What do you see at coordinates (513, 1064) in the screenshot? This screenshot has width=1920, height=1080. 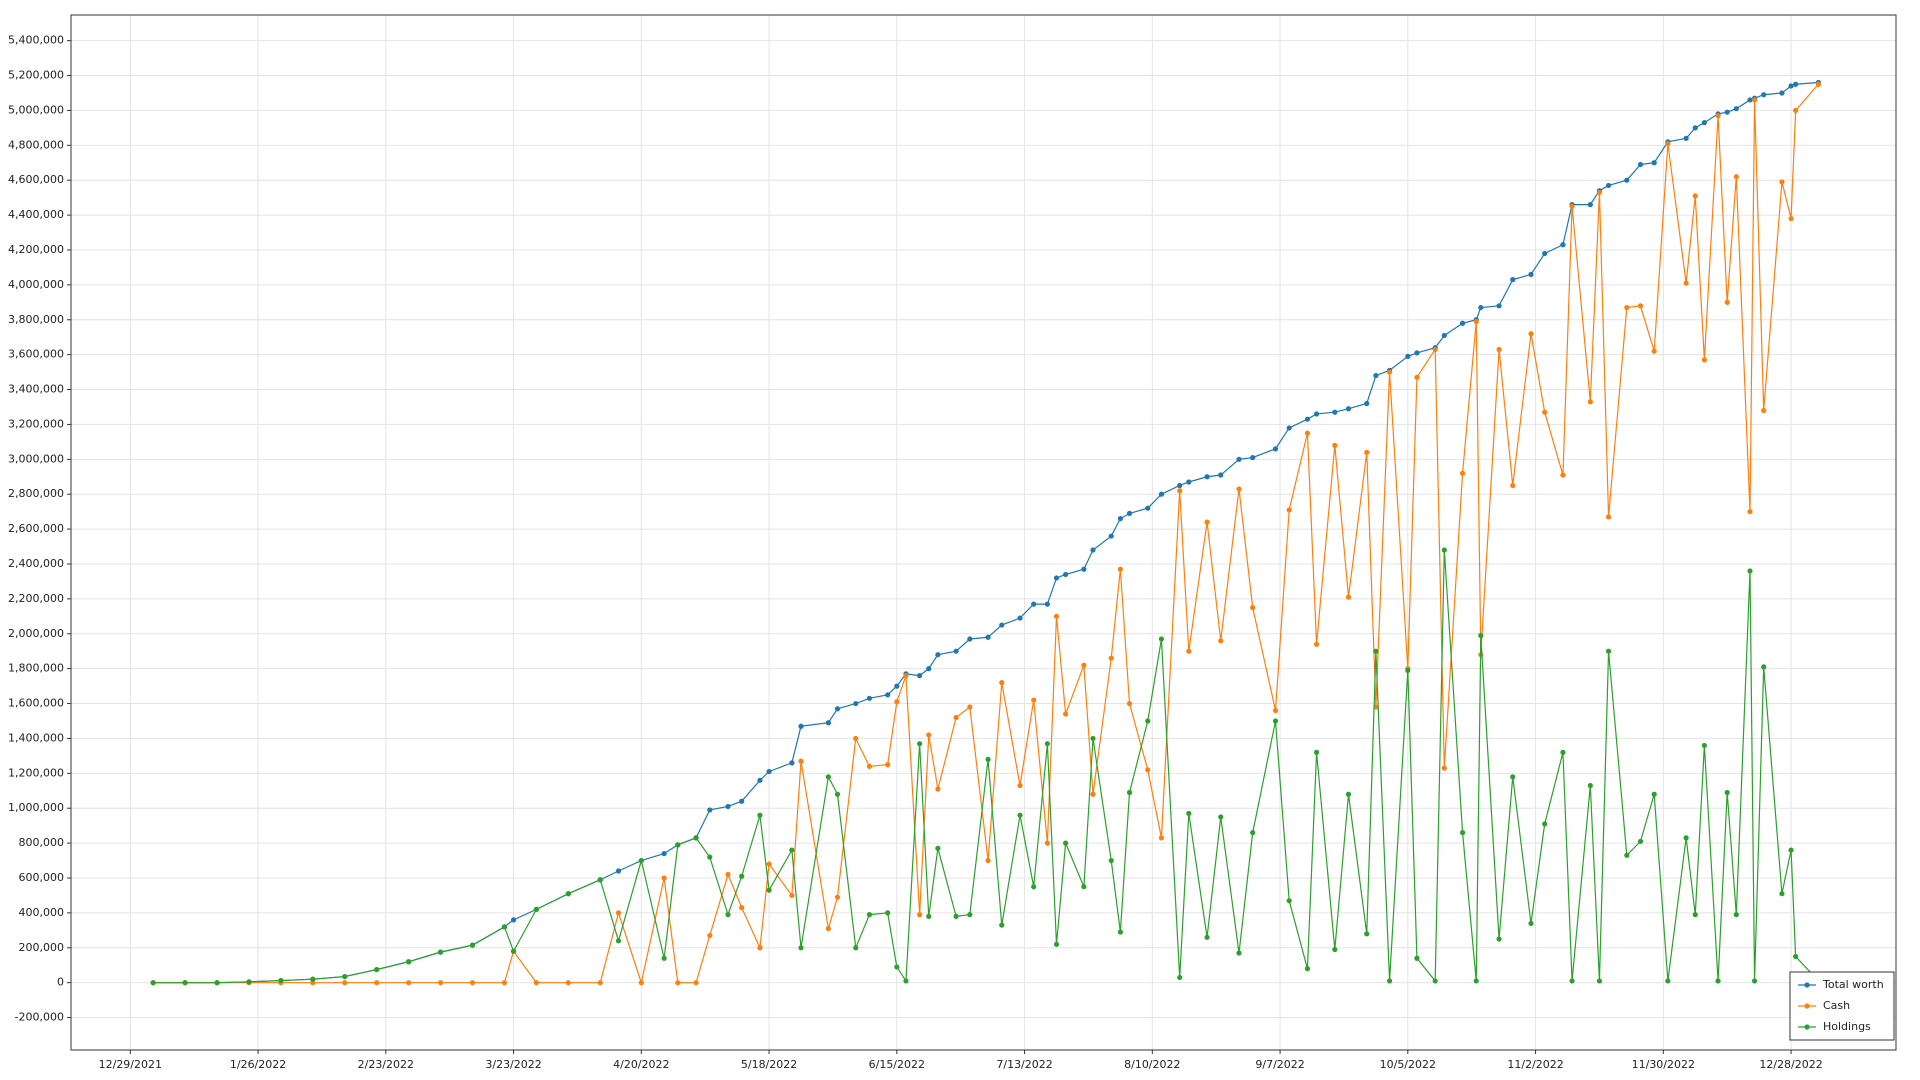 I see `x-tick-label: 3/23/2022` at bounding box center [513, 1064].